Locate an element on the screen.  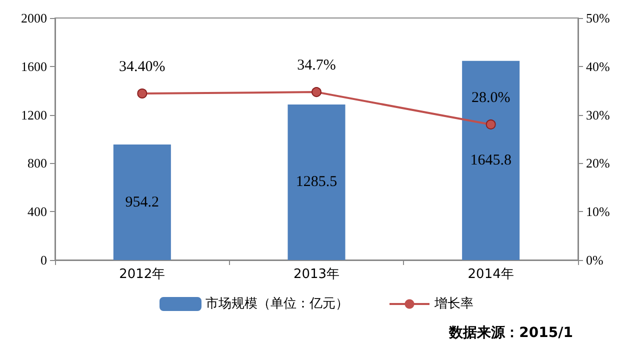
y2-tick-label: 50% is located at coordinates (598, 18).